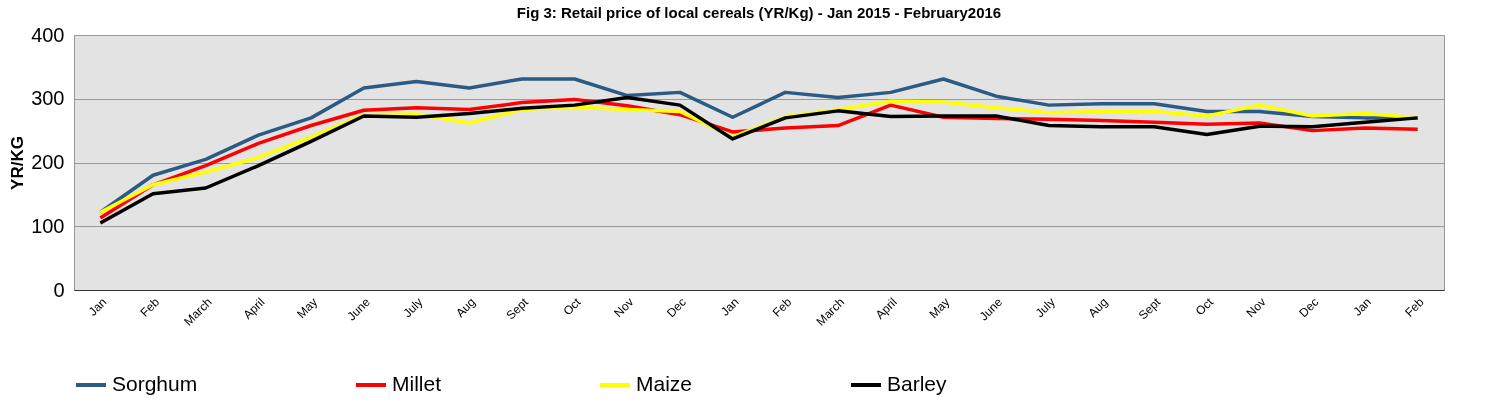  I want to click on y-tick-label: 200, so click(48, 162).